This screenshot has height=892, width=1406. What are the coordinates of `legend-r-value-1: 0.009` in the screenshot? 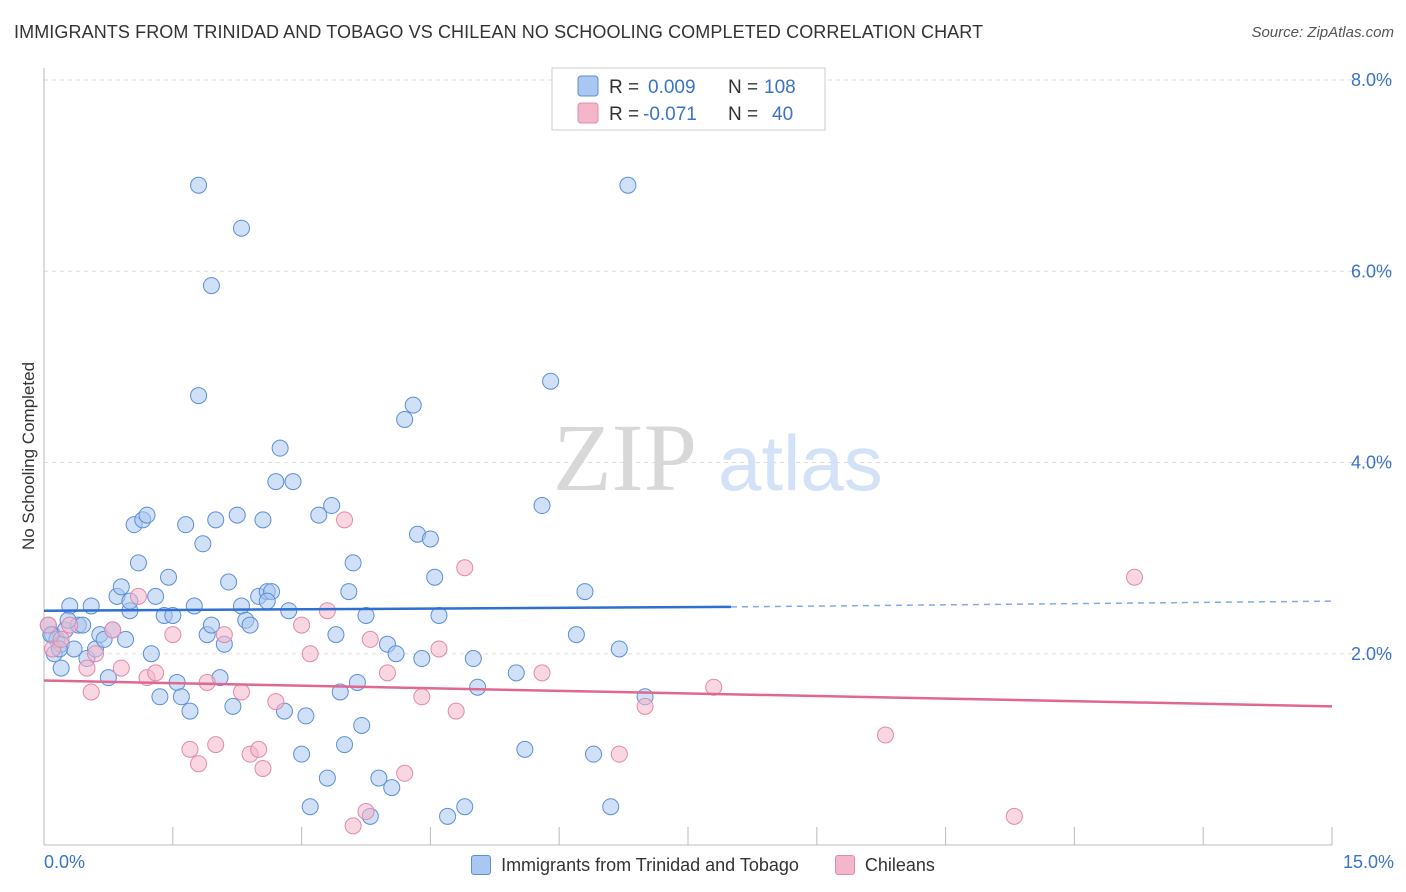 It's located at (672, 87).